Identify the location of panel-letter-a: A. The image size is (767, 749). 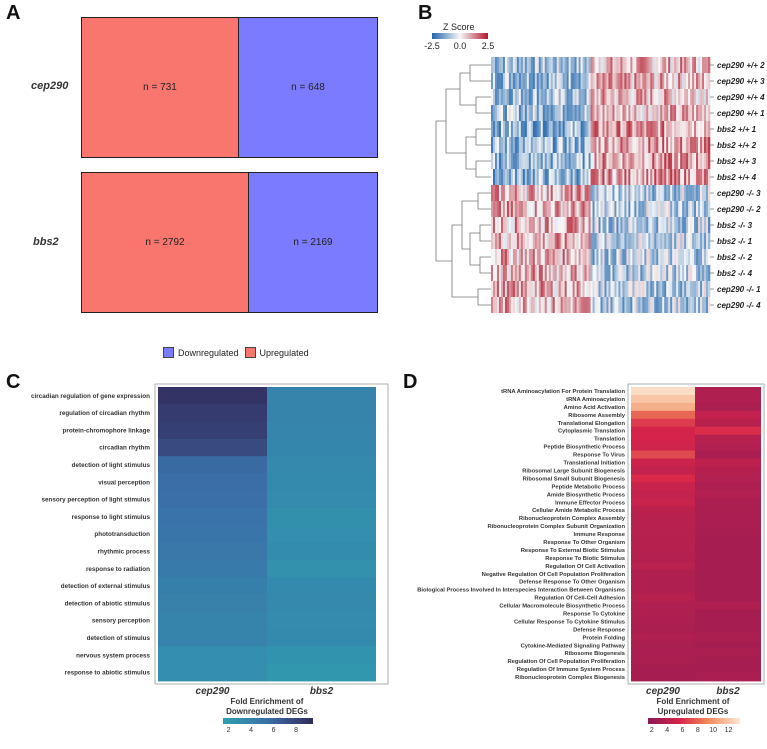
(13, 13).